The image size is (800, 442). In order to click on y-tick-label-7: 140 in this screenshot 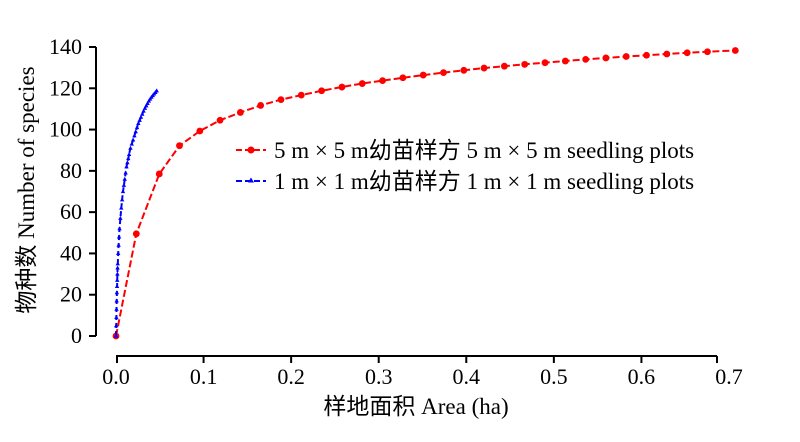, I will do `click(65, 46)`.